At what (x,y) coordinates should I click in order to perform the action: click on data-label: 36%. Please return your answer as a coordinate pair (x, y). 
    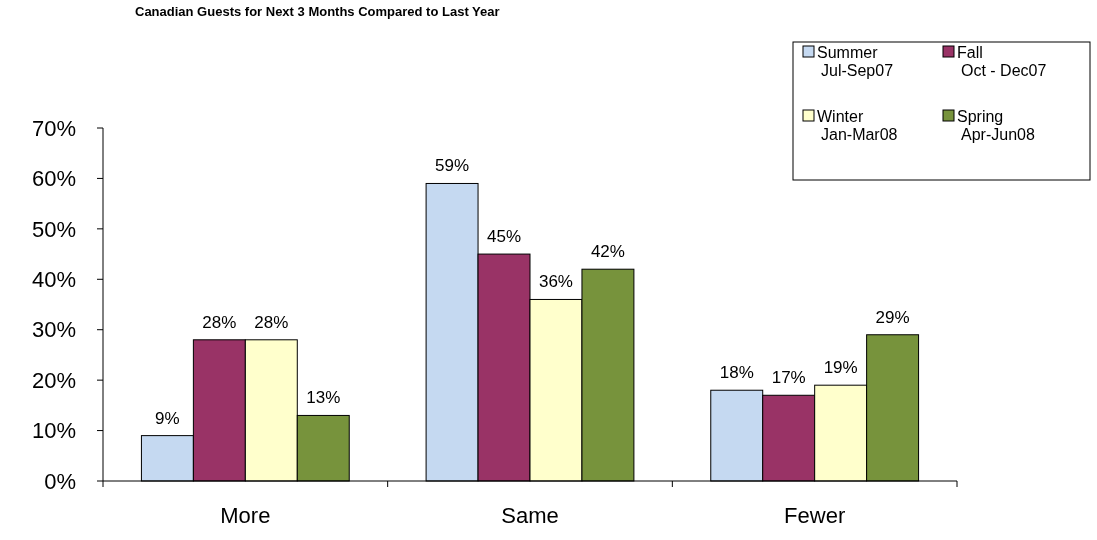
    Looking at the image, I should click on (555, 282).